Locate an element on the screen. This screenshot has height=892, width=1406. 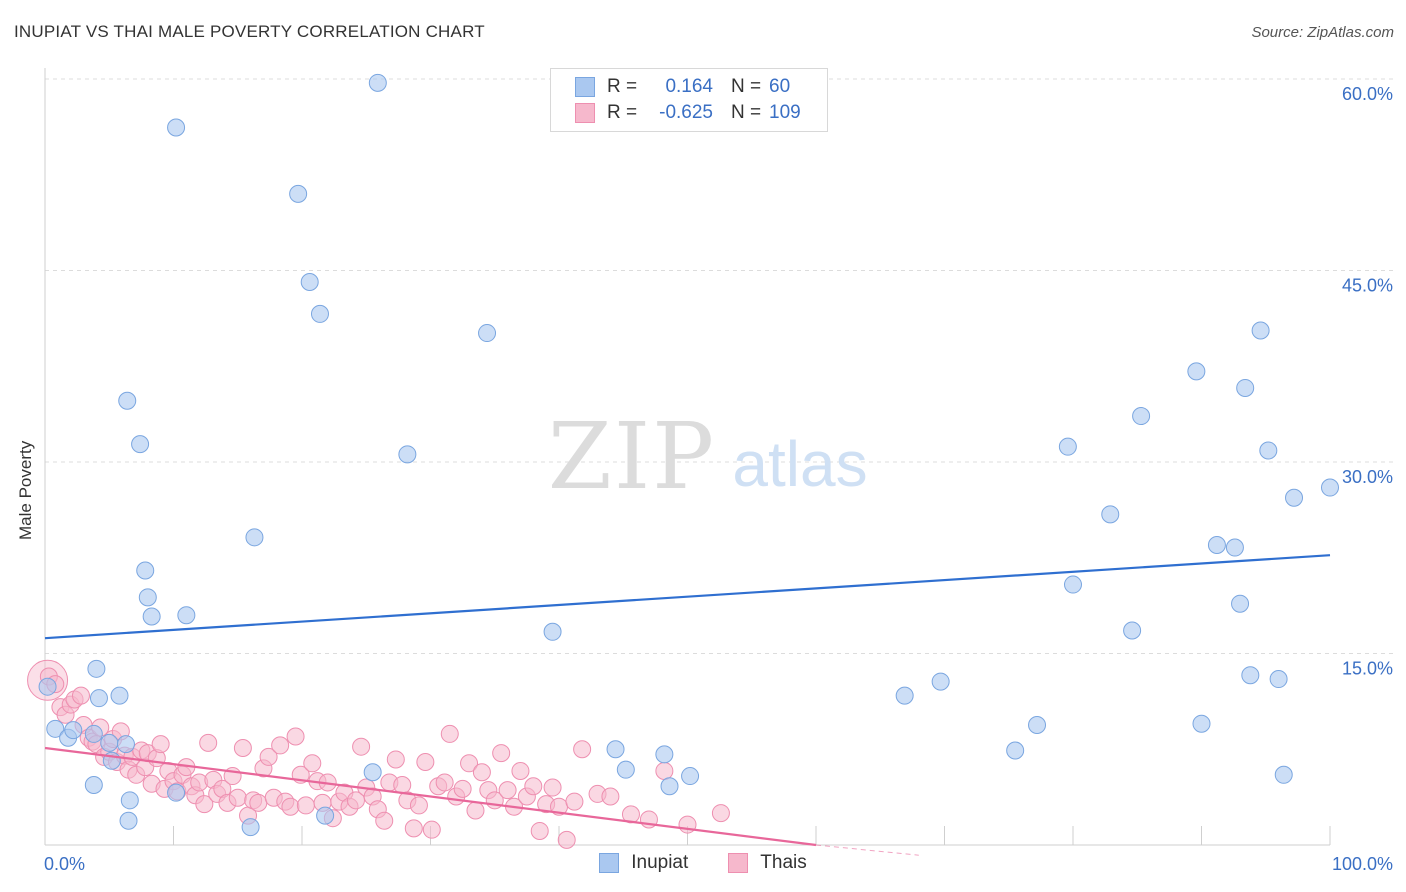
inupiat-legend-swatch is located at coordinates (609, 863).